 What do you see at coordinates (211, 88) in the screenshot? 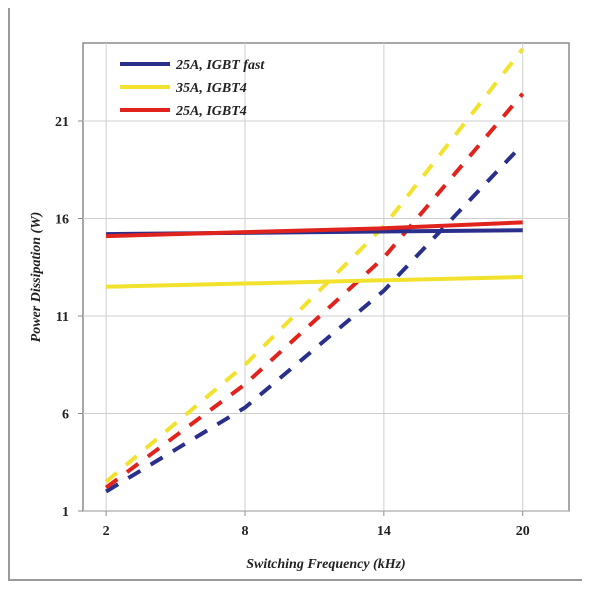
I see `legend-label: 35A, IGBT4` at bounding box center [211, 88].